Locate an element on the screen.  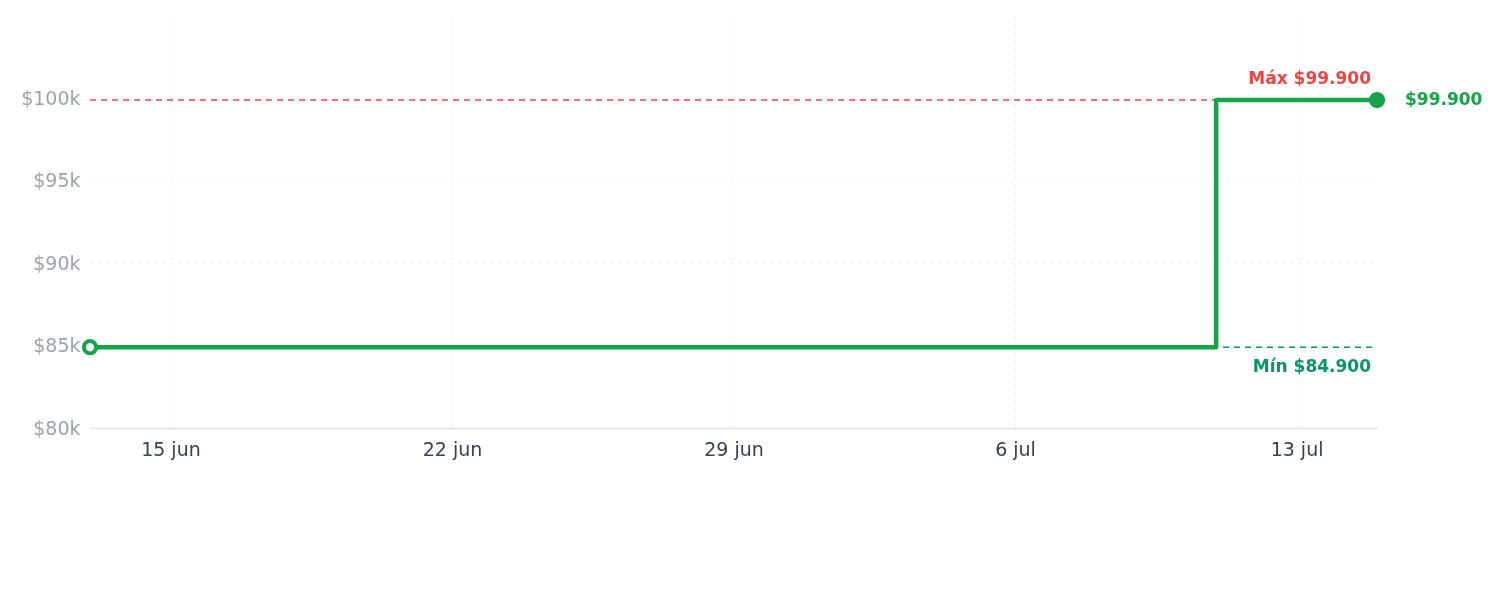
x-tick-label: 22 jun is located at coordinates (452, 448).